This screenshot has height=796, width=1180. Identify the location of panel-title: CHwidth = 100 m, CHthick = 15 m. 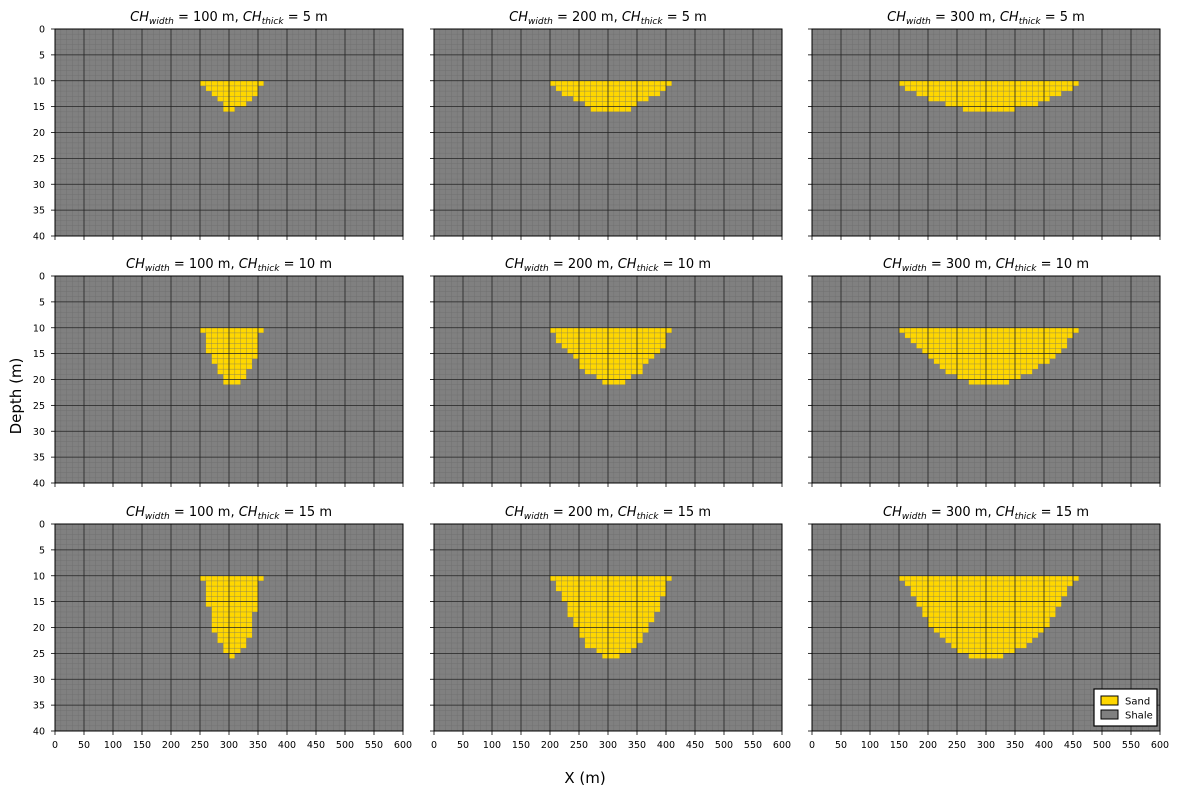
(229, 513).